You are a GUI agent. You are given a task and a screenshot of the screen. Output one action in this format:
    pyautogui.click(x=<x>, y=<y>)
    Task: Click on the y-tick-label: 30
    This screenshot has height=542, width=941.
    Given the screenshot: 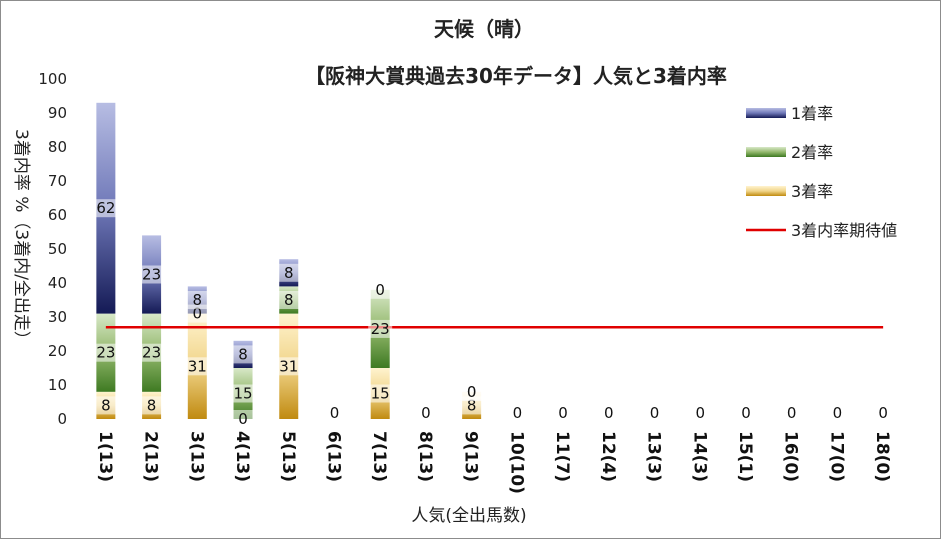 What is the action you would take?
    pyautogui.click(x=57, y=317)
    